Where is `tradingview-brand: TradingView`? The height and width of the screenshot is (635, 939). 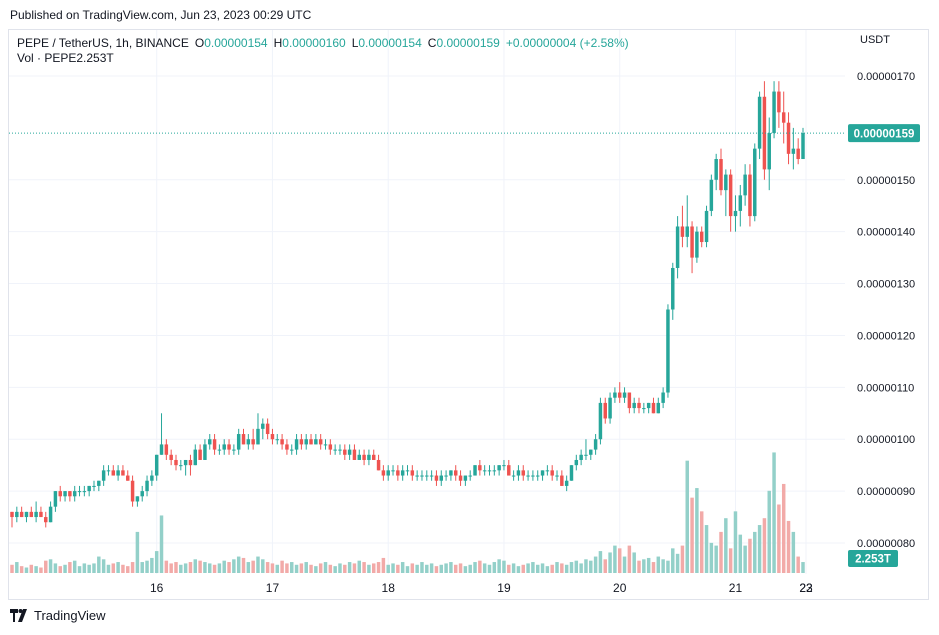
tradingview-brand: TradingView is located at coordinates (70, 615).